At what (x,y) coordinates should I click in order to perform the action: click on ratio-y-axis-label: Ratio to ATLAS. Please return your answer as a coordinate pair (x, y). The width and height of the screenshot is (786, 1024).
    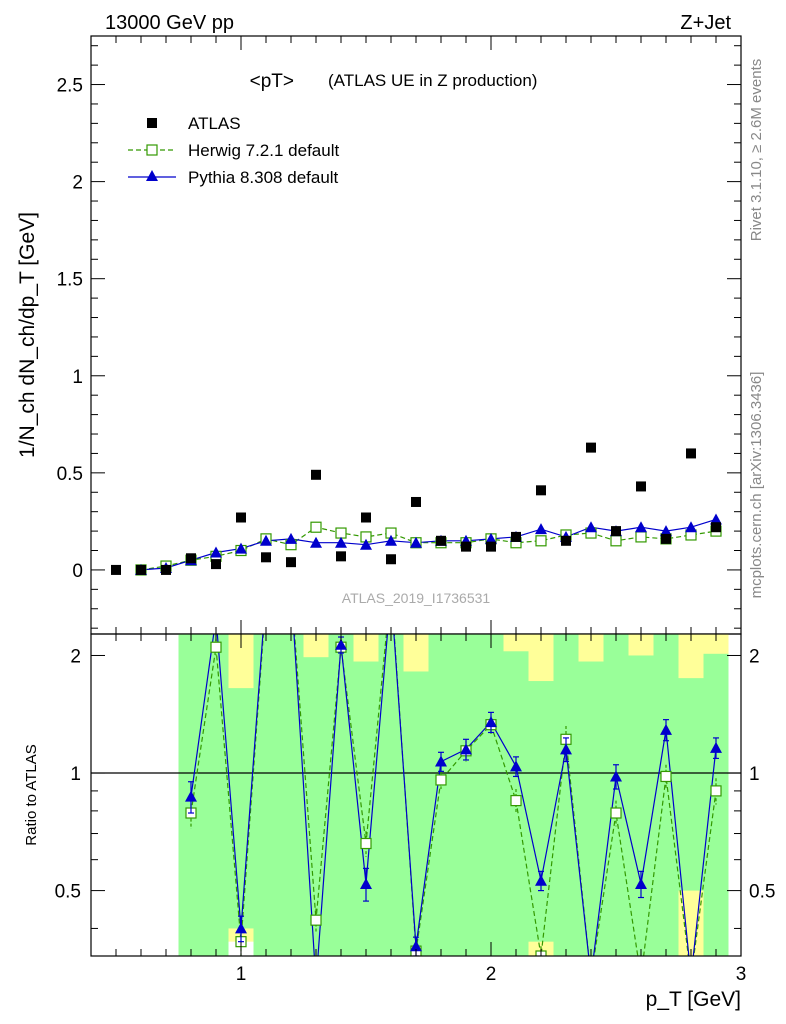
    Looking at the image, I should click on (31, 794).